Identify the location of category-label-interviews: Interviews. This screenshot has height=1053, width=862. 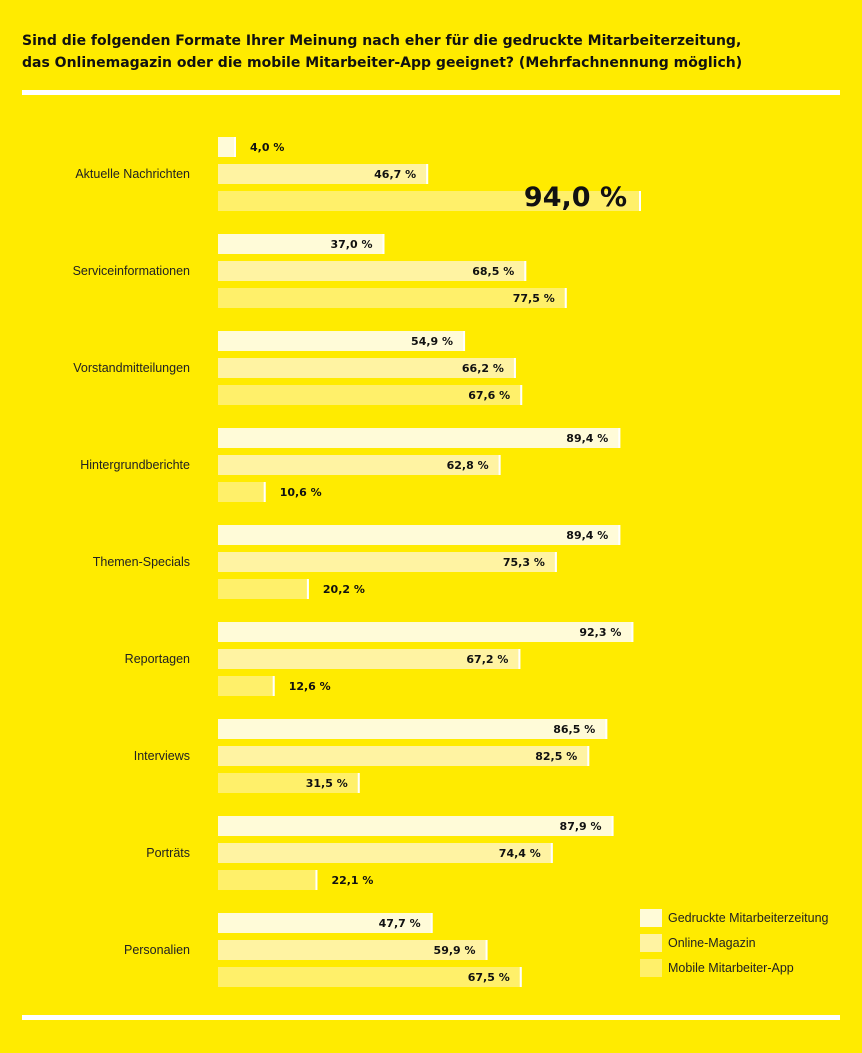
(162, 756).